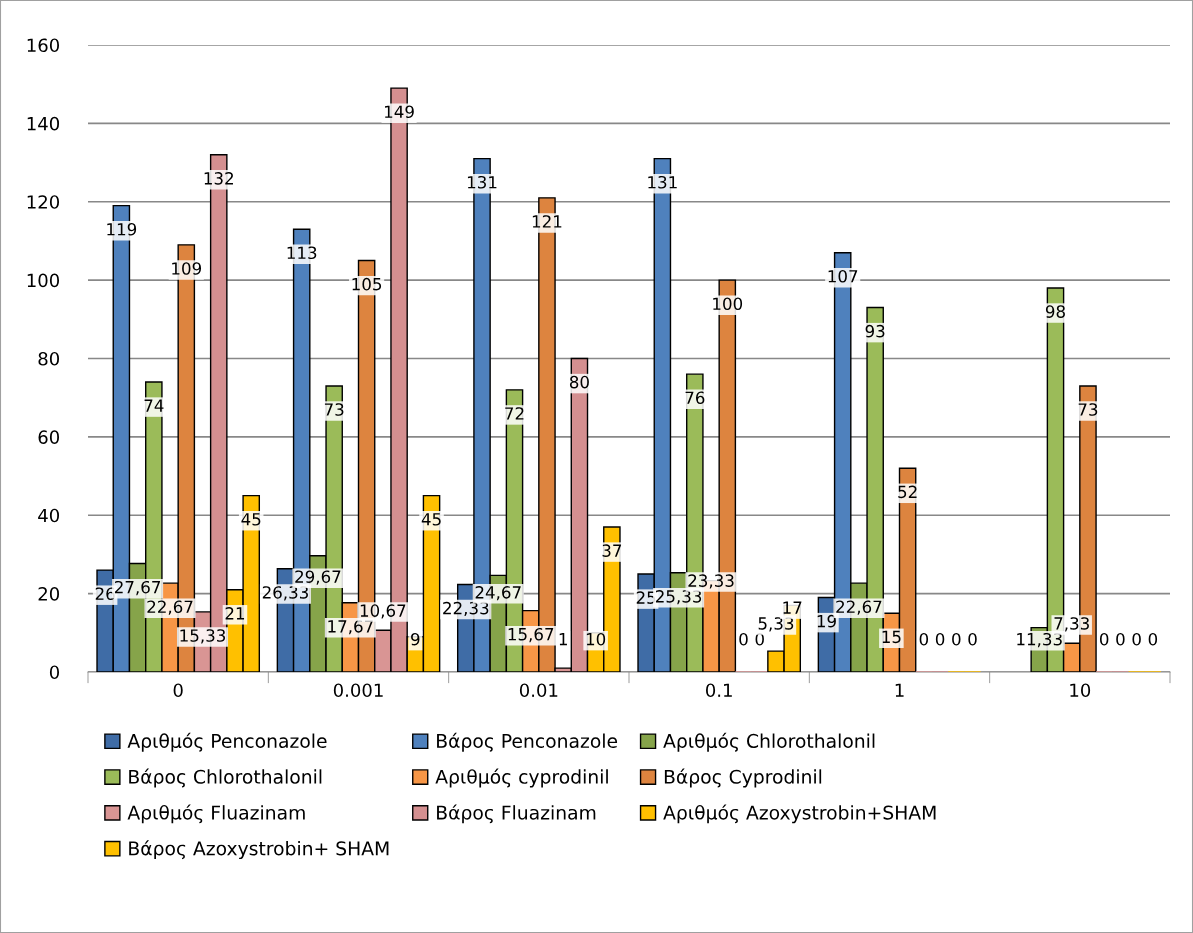  Describe the element at coordinates (105, 594) in the screenshot. I see `data-label: 26` at that location.